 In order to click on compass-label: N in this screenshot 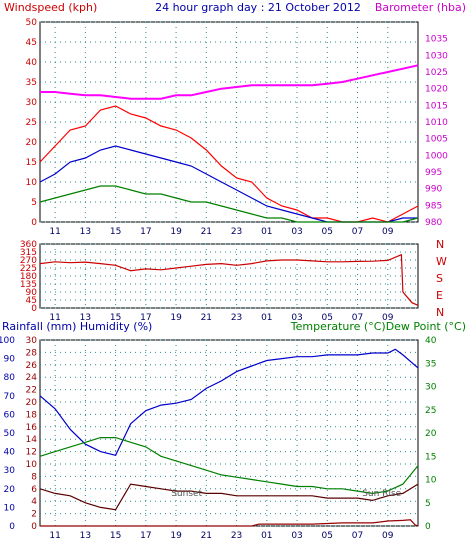, I will do `click(440, 244)`.